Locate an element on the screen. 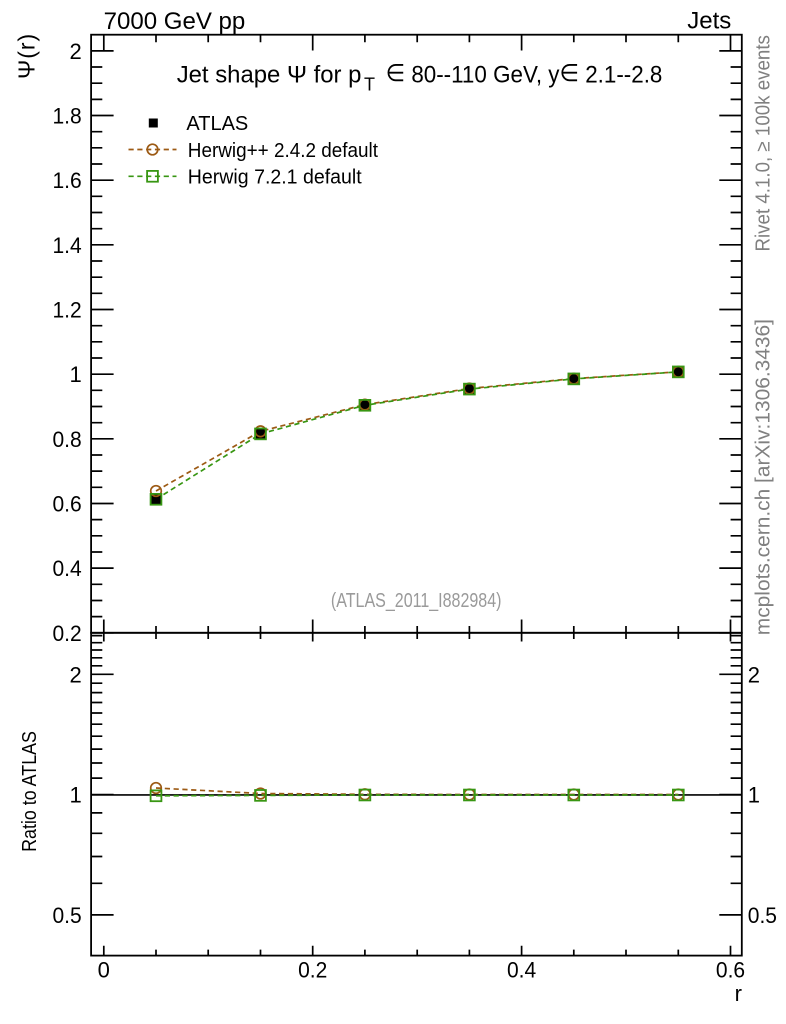 This screenshot has height=1024, width=786. svg-text: r is located at coordinates (738, 993).